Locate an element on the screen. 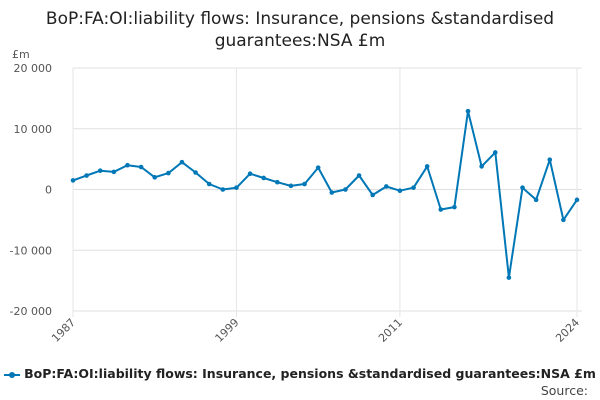 The image size is (600, 400). y-tick-label: -10 000 is located at coordinates (31, 250).